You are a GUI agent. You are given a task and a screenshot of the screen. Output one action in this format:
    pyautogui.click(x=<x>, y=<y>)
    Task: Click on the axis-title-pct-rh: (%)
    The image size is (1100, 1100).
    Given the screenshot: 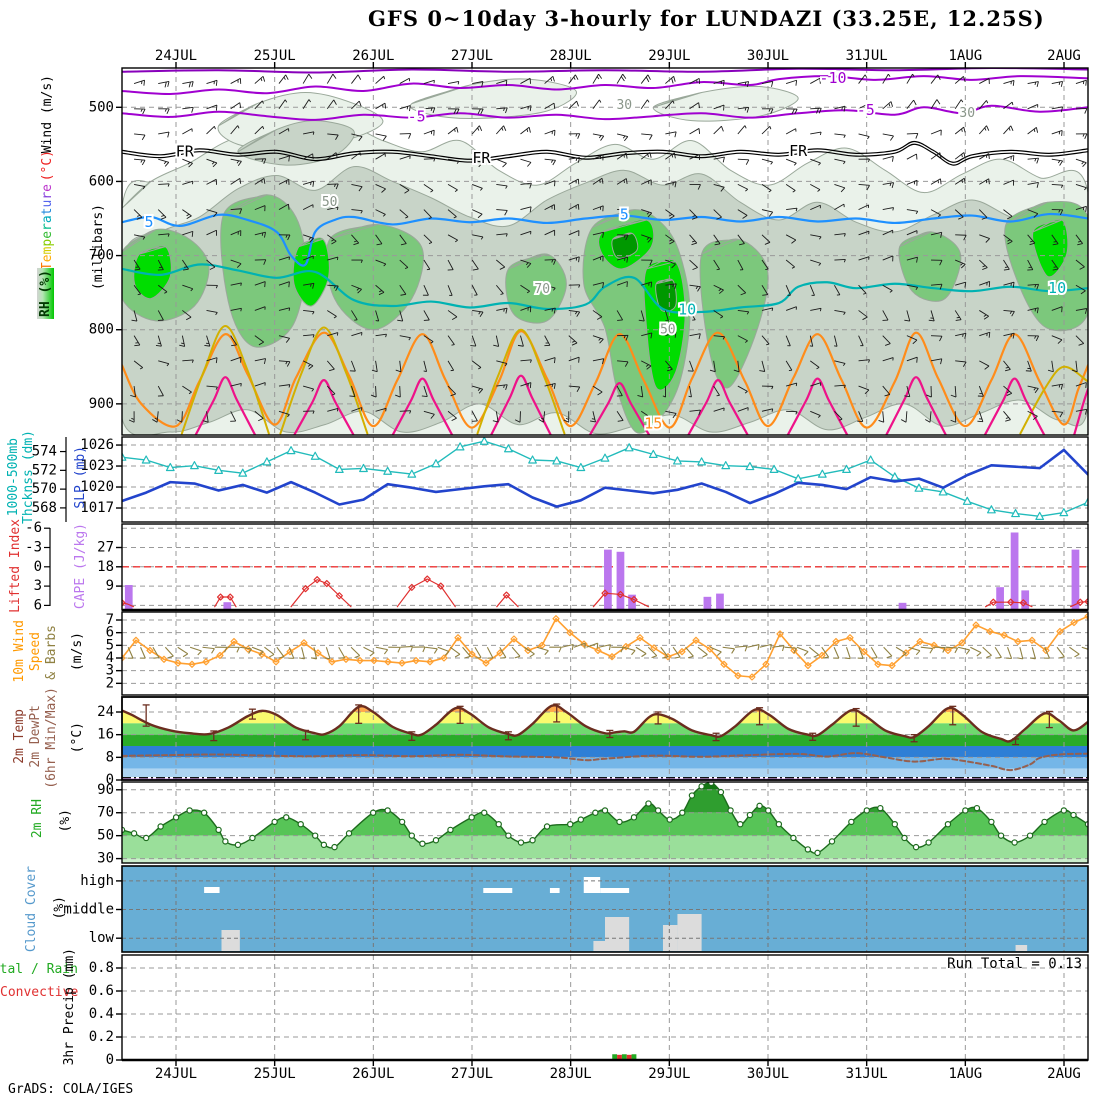 What is the action you would take?
    pyautogui.click(x=65, y=821)
    